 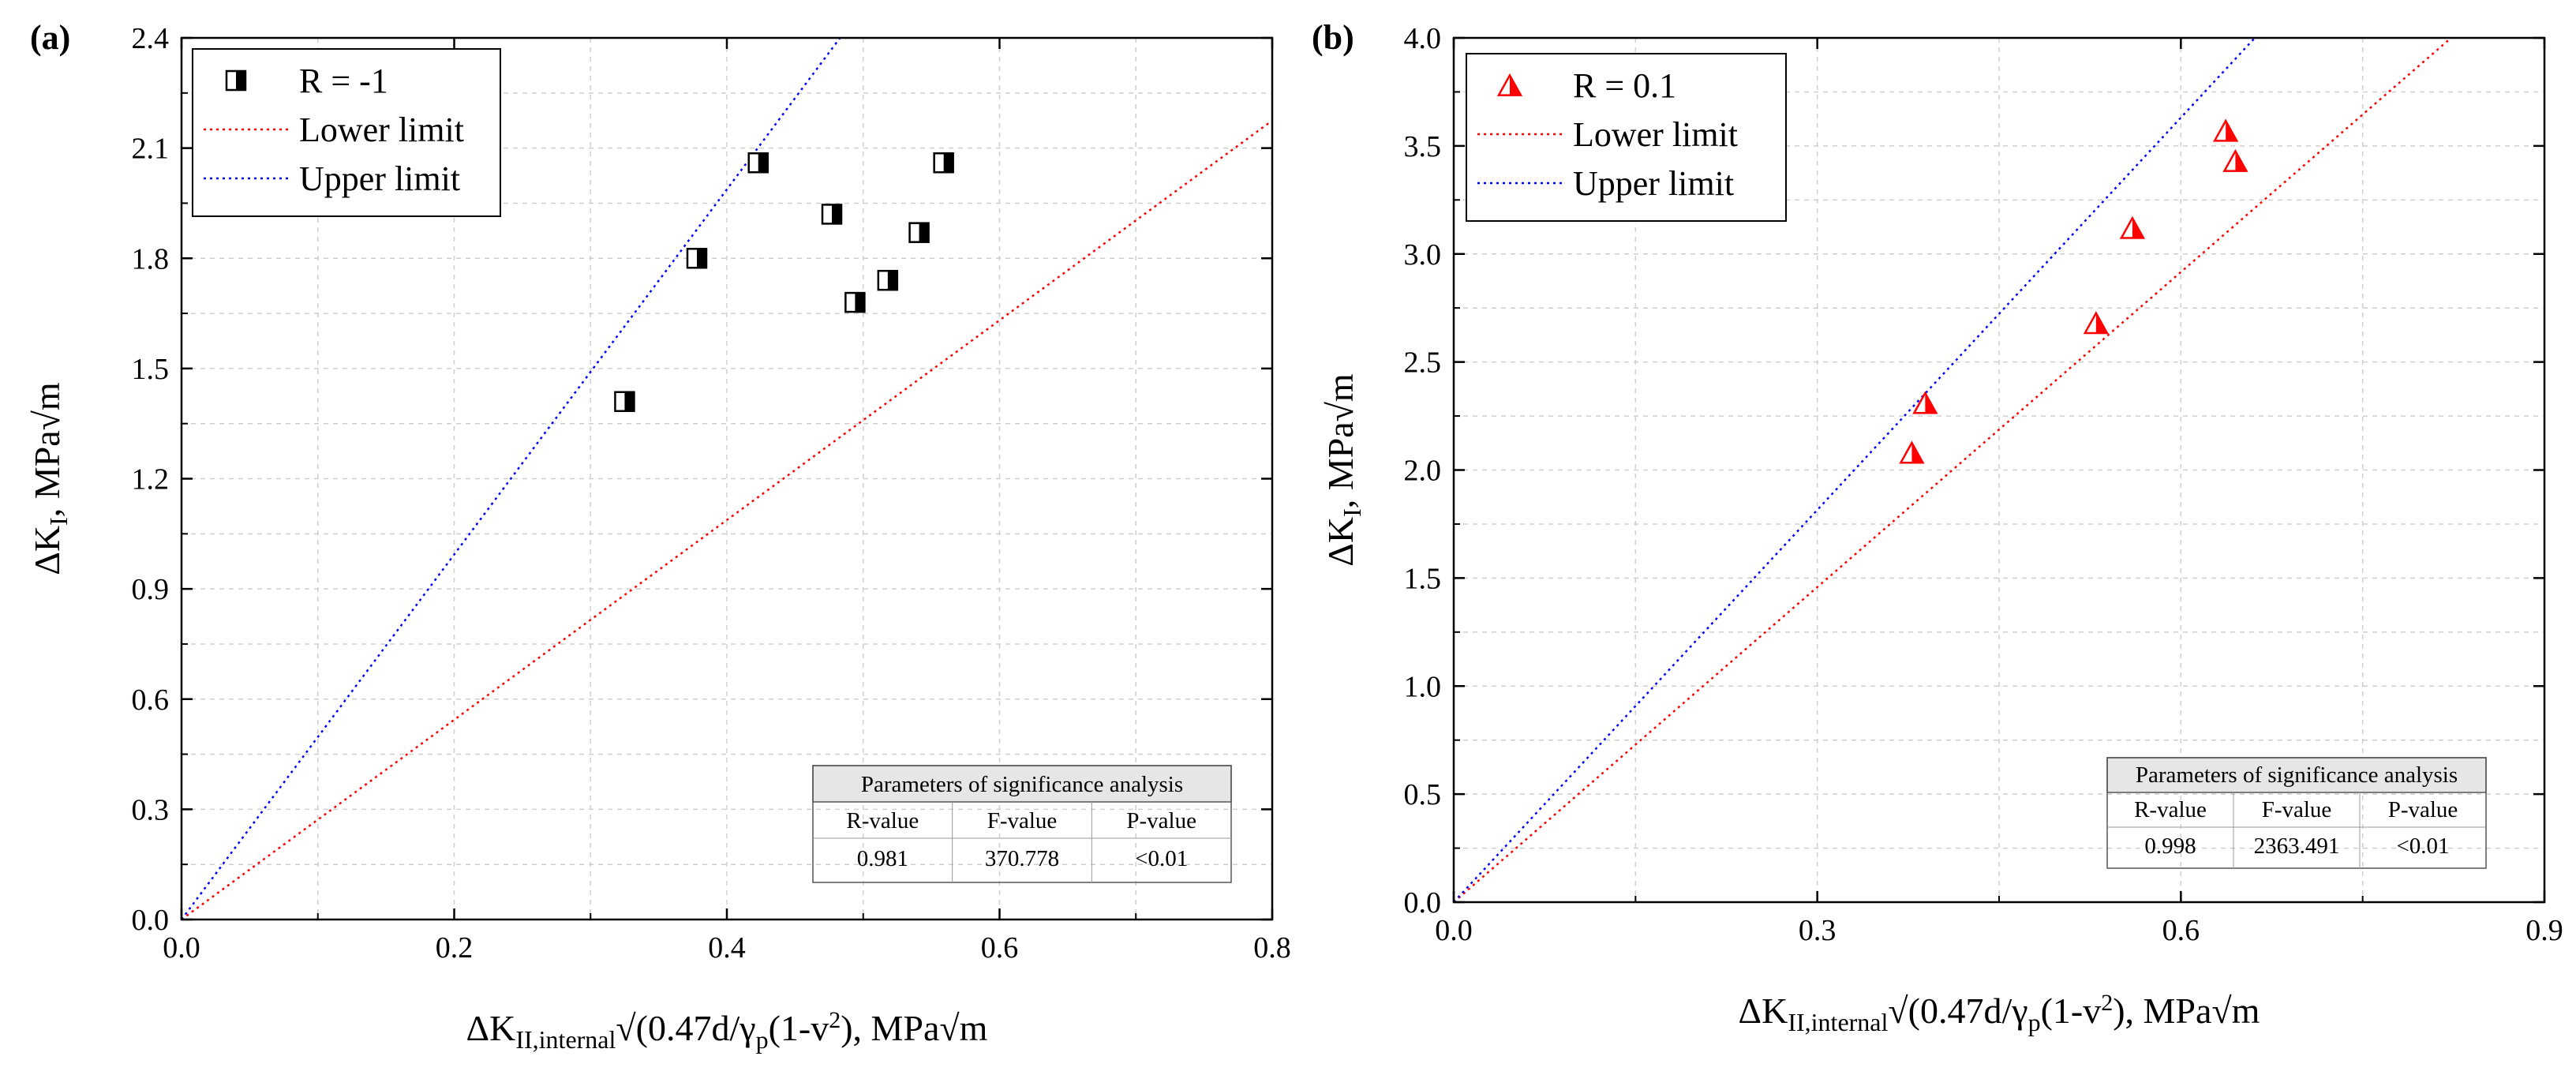 I want to click on y-tick-label: 0.9, so click(x=151, y=589).